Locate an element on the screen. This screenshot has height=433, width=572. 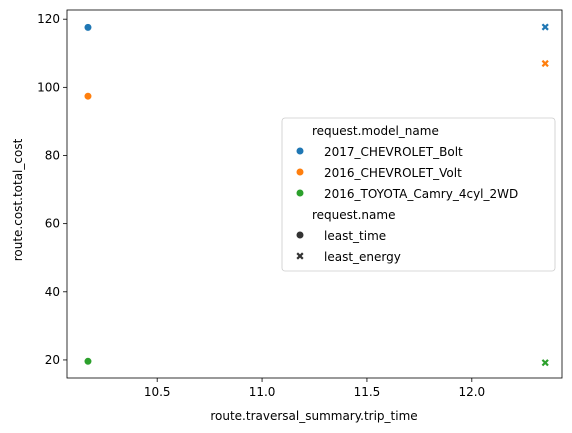
legend-style-title: request.name is located at coordinates (353, 215).